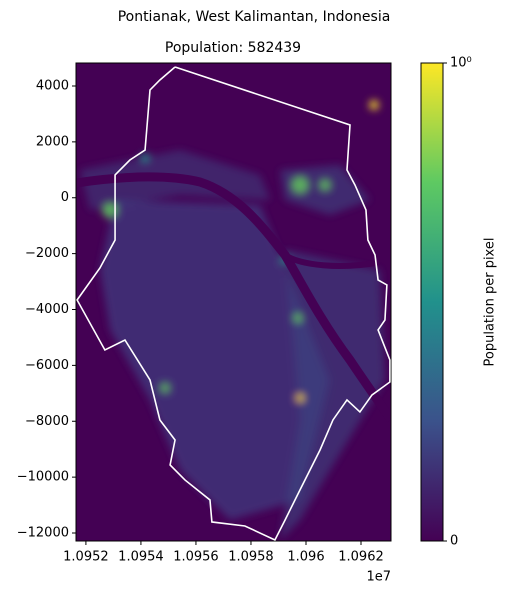  What do you see at coordinates (378, 577) in the screenshot?
I see `x-offset-label: 1e7` at bounding box center [378, 577].